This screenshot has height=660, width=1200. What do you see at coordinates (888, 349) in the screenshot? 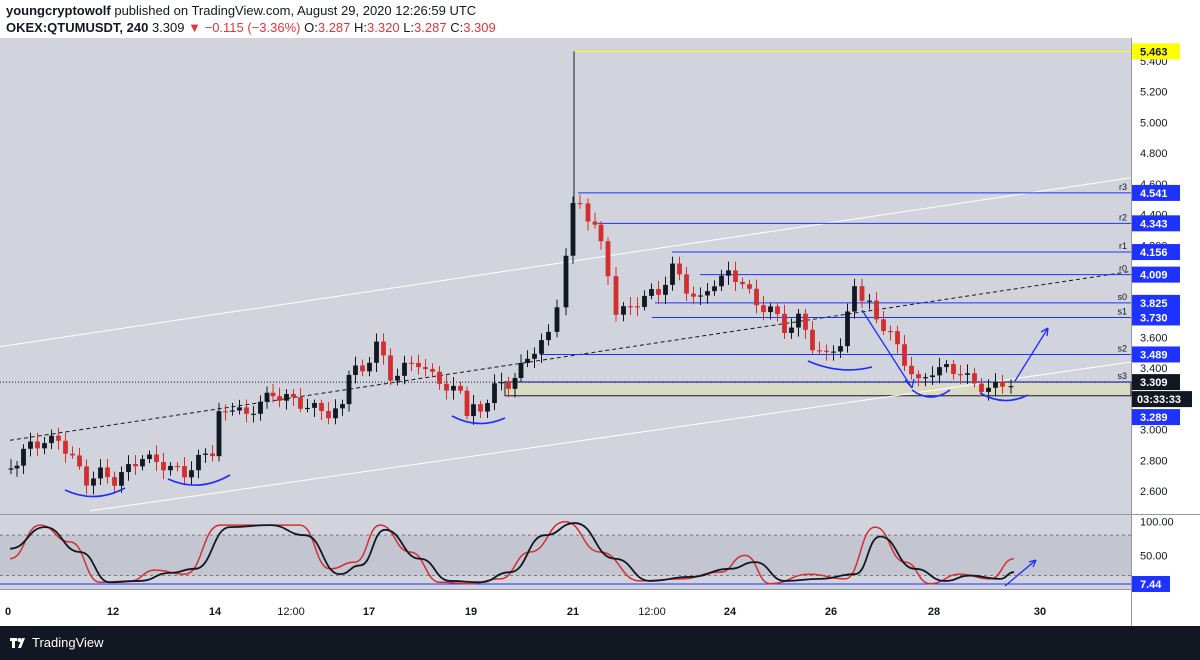
I see `down-arrow-annotation` at bounding box center [888, 349].